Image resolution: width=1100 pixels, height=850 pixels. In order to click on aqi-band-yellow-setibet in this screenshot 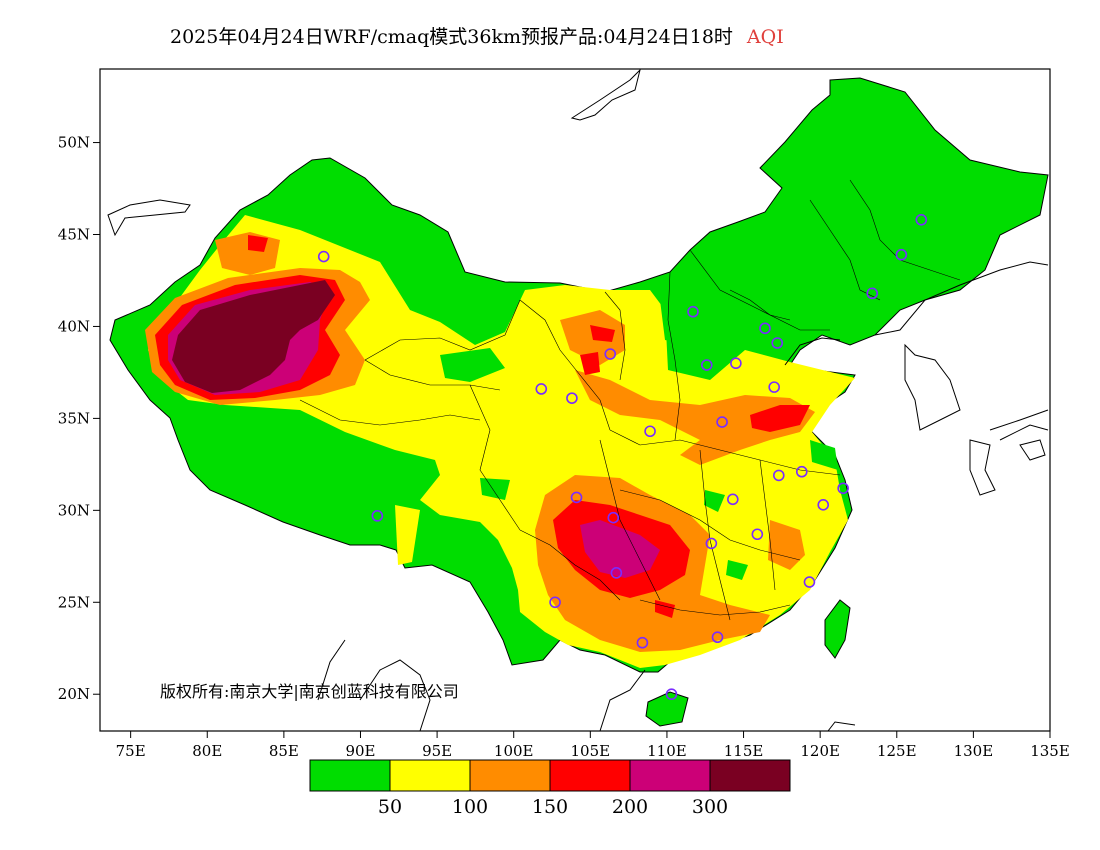, I will do `click(407, 535)`.